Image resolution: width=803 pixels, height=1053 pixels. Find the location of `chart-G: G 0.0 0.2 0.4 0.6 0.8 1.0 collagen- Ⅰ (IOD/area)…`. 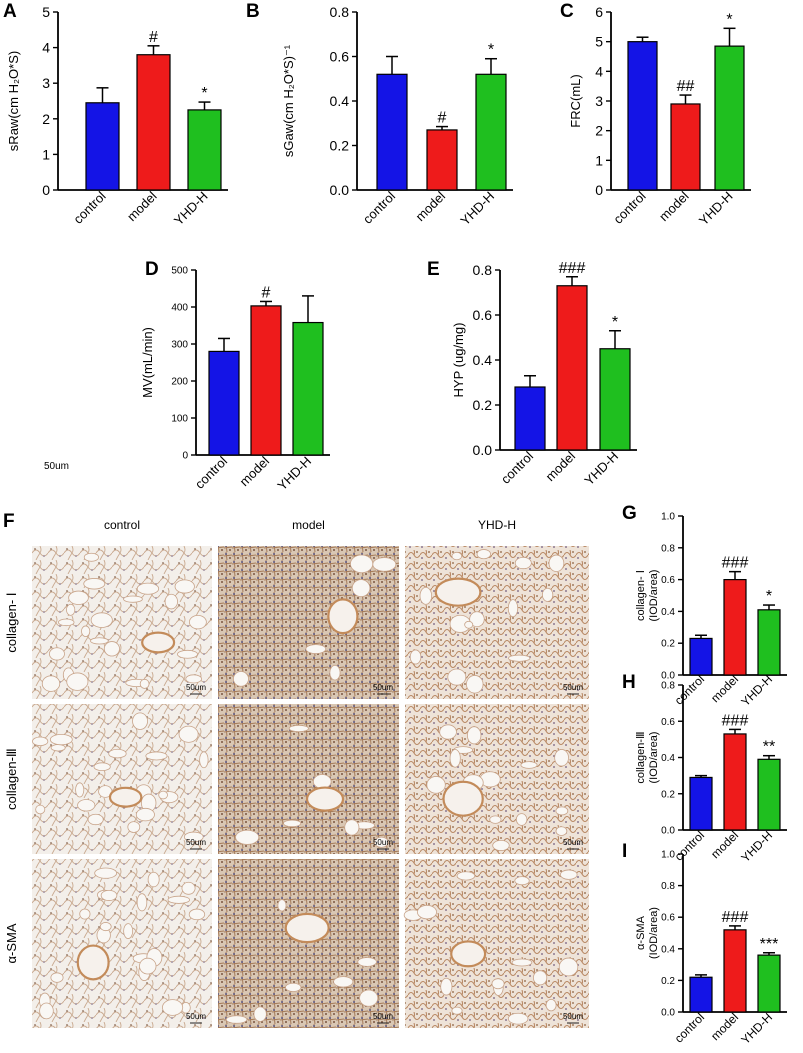

chart-G: G 0.0 0.2 0.4 0.6 0.8 1.0 collagen- Ⅰ (IOD/area)… is located at coordinates (704, 606).